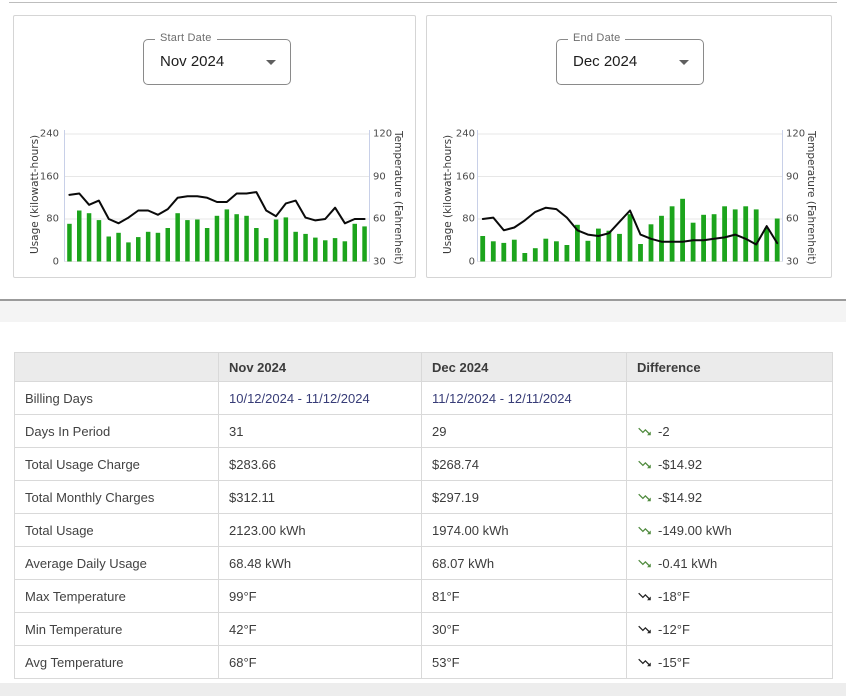 This screenshot has width=846, height=696. What do you see at coordinates (792, 219) in the screenshot?
I see `y-axis-right-tick-label: 60` at bounding box center [792, 219].